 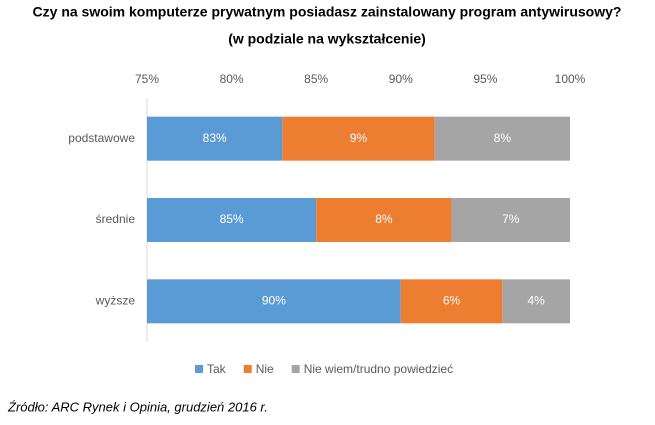 What do you see at coordinates (316, 79) in the screenshot?
I see `x-tick-label: 85%` at bounding box center [316, 79].